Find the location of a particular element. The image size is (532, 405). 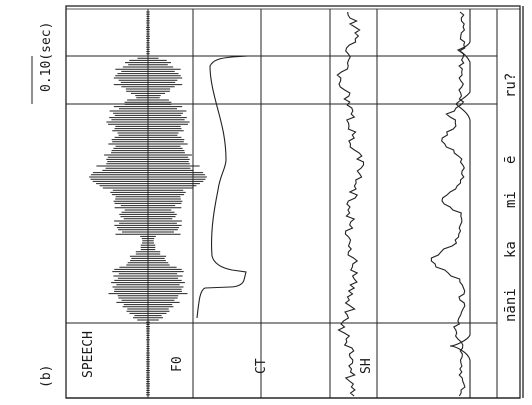

channel-label-speech: SPEECH is located at coordinates (88, 354).